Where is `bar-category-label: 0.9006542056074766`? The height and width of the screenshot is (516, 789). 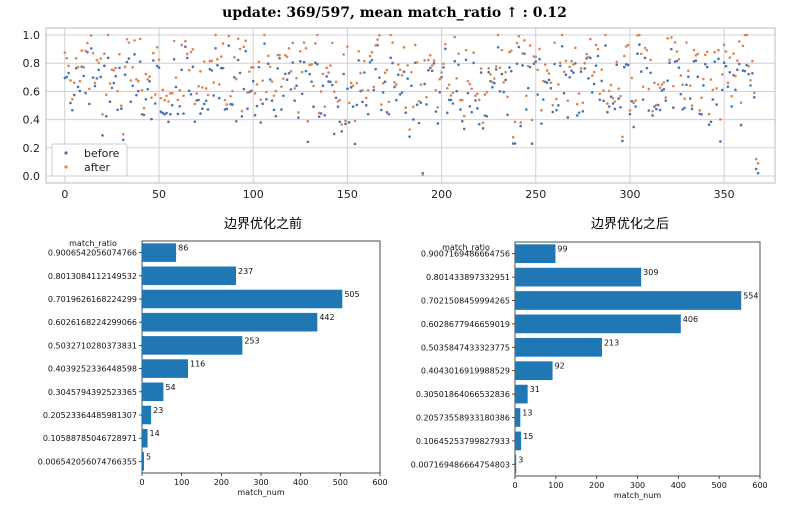 bar-category-label: 0.9006542056074766 is located at coordinates (92, 253).